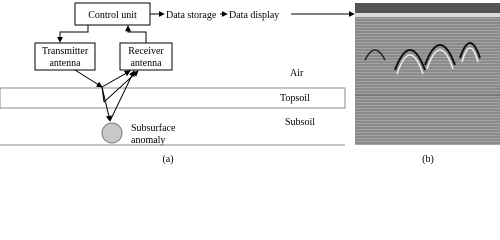 This screenshot has width=500, height=240. What do you see at coordinates (112, 133) in the screenshot?
I see `anomaly` at bounding box center [112, 133].